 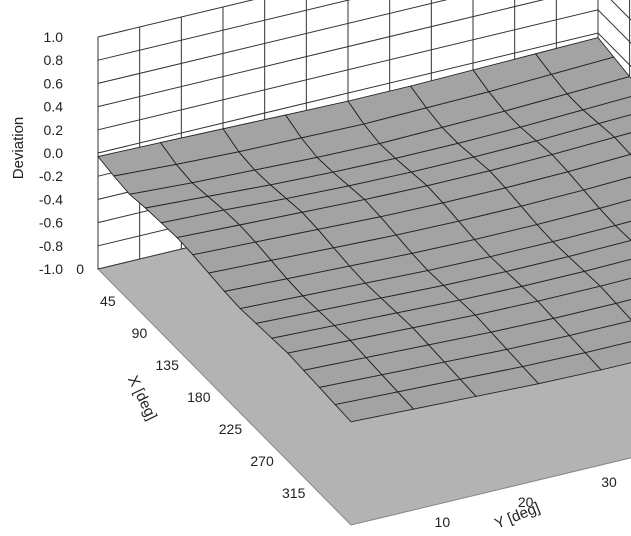 What do you see at coordinates (526, 502) in the screenshot?
I see `y-tick-label: 20` at bounding box center [526, 502].